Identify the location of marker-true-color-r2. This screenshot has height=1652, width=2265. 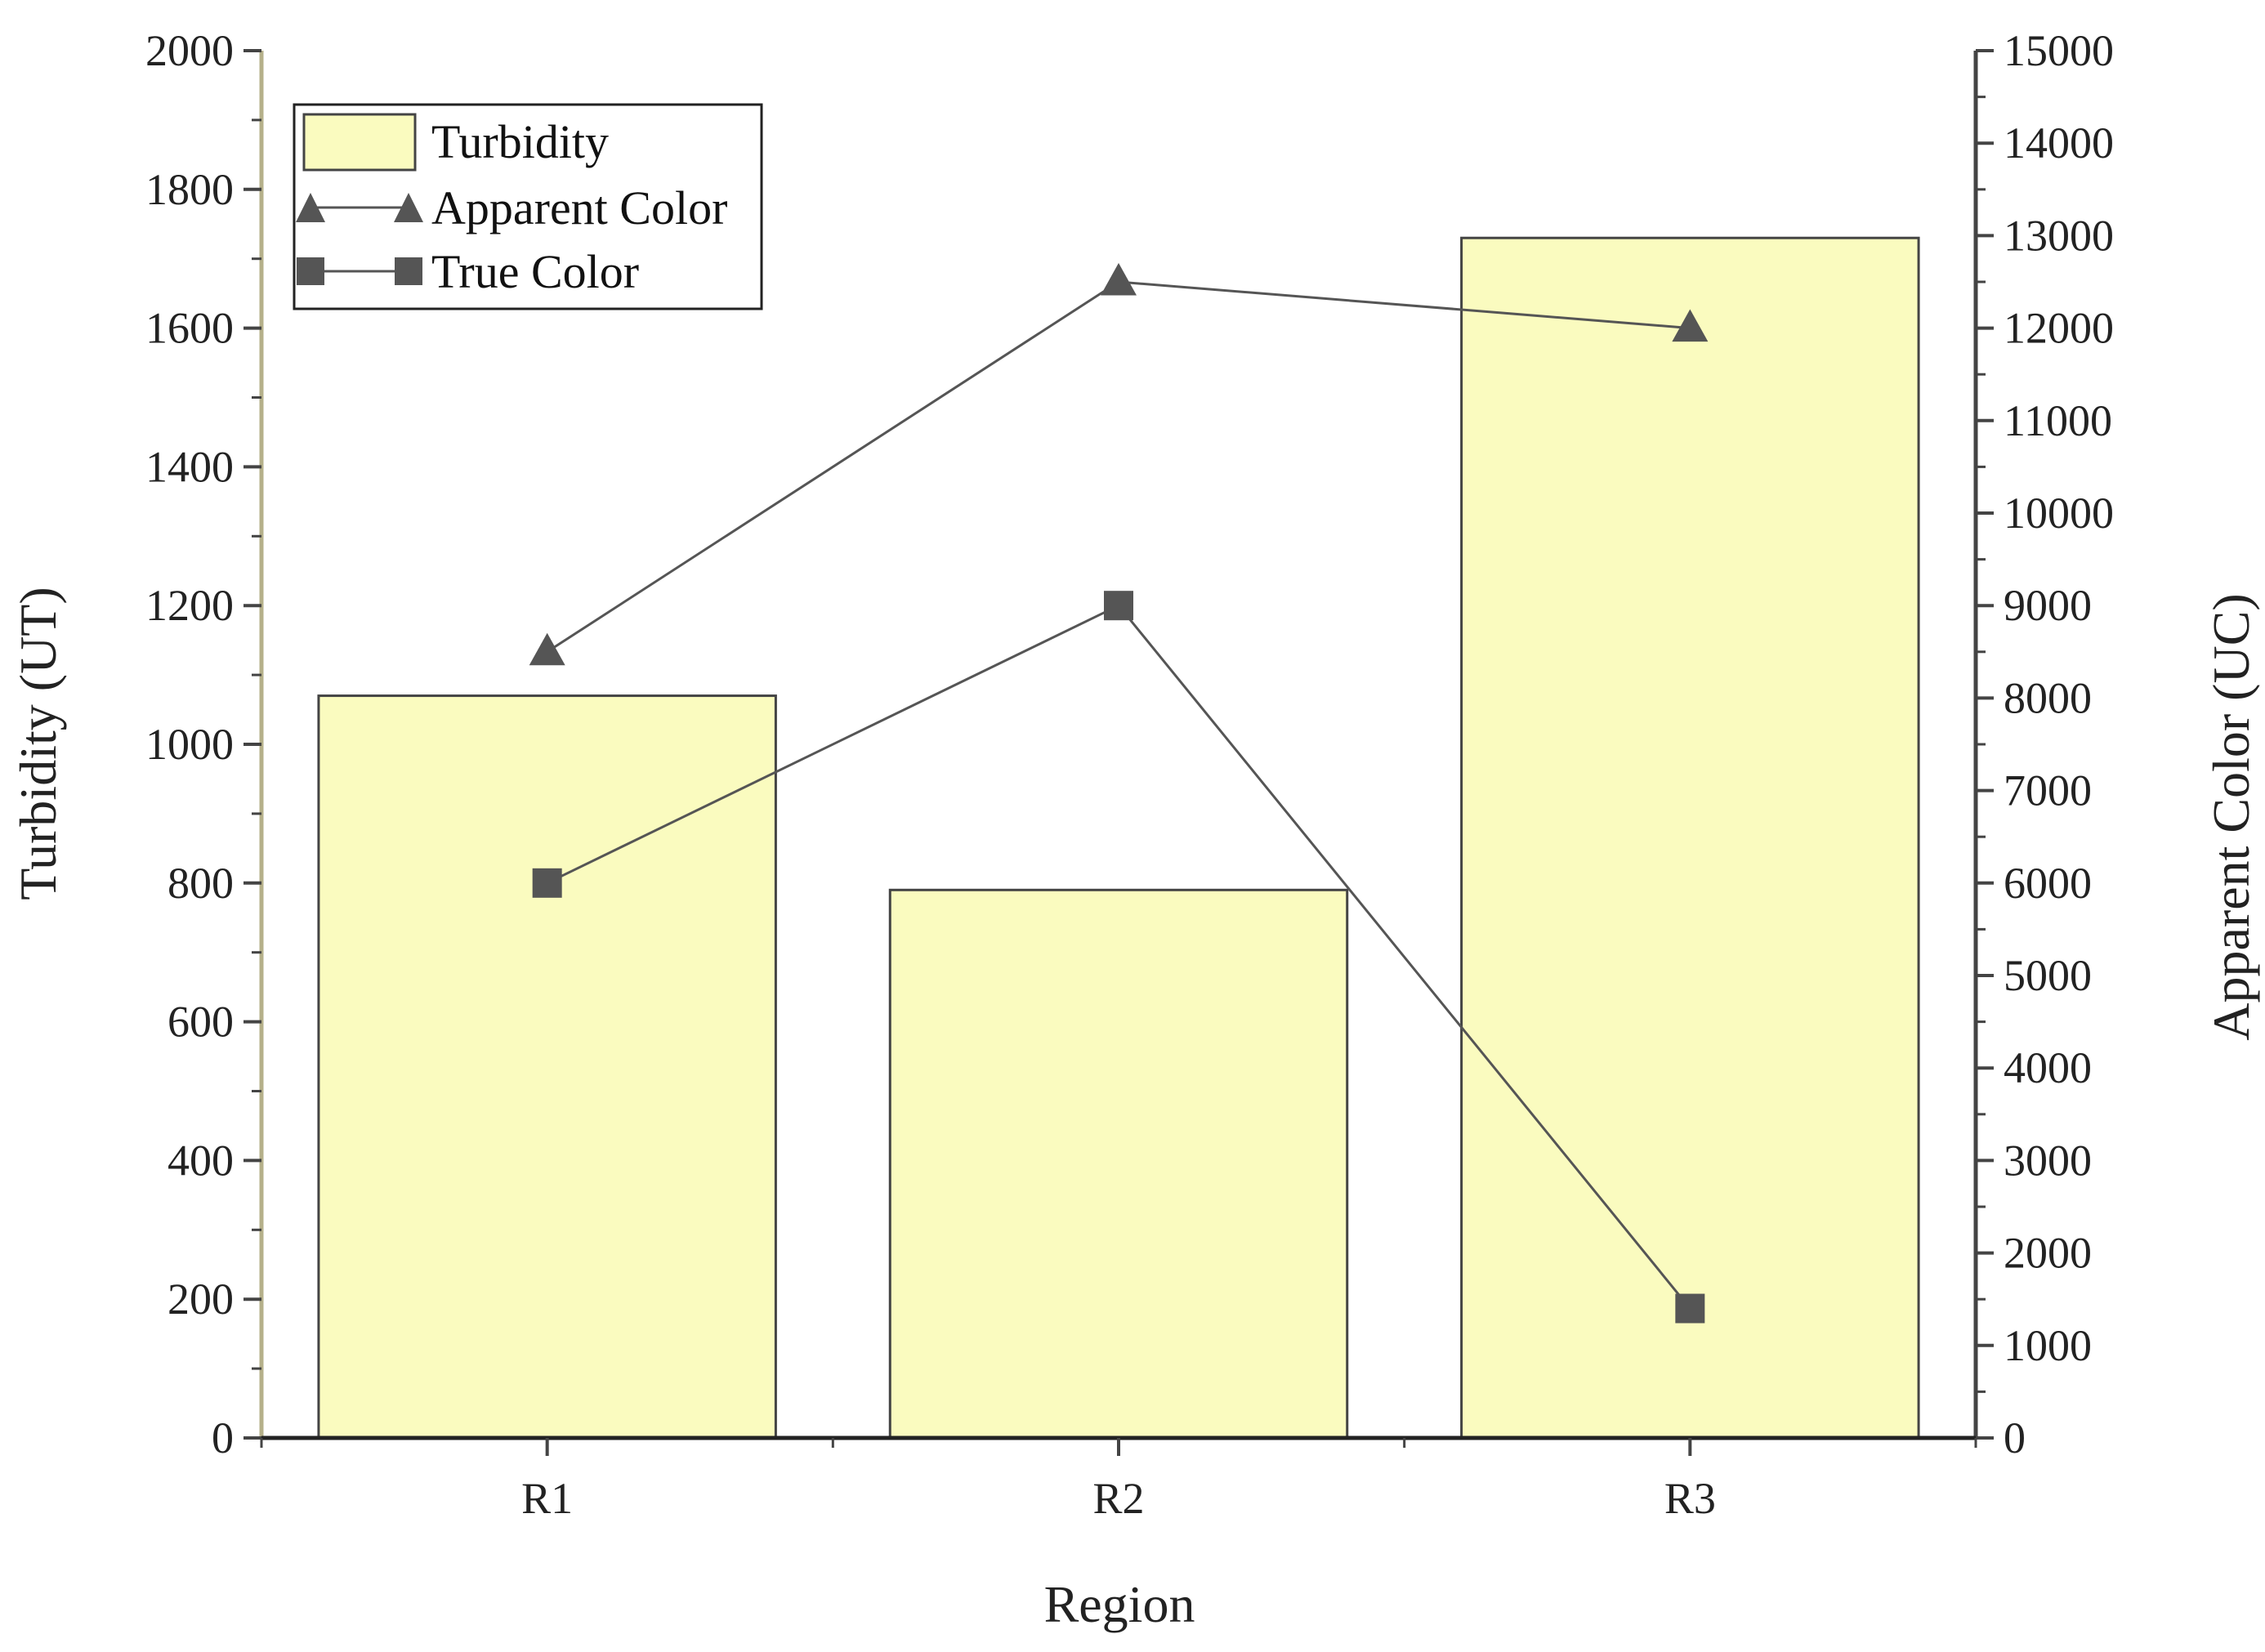
(1118, 606).